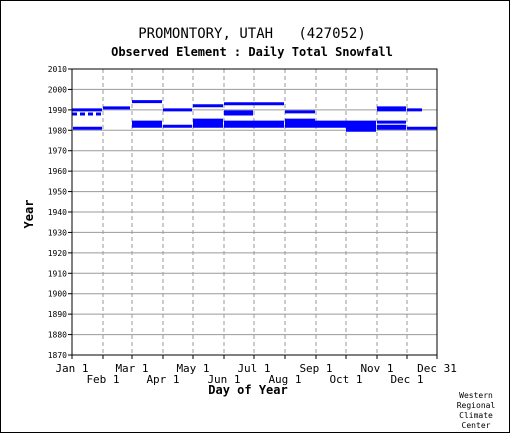 Image resolution: width=510 pixels, height=433 pixels. I want to click on y-tick-label: 1930, so click(57, 232).